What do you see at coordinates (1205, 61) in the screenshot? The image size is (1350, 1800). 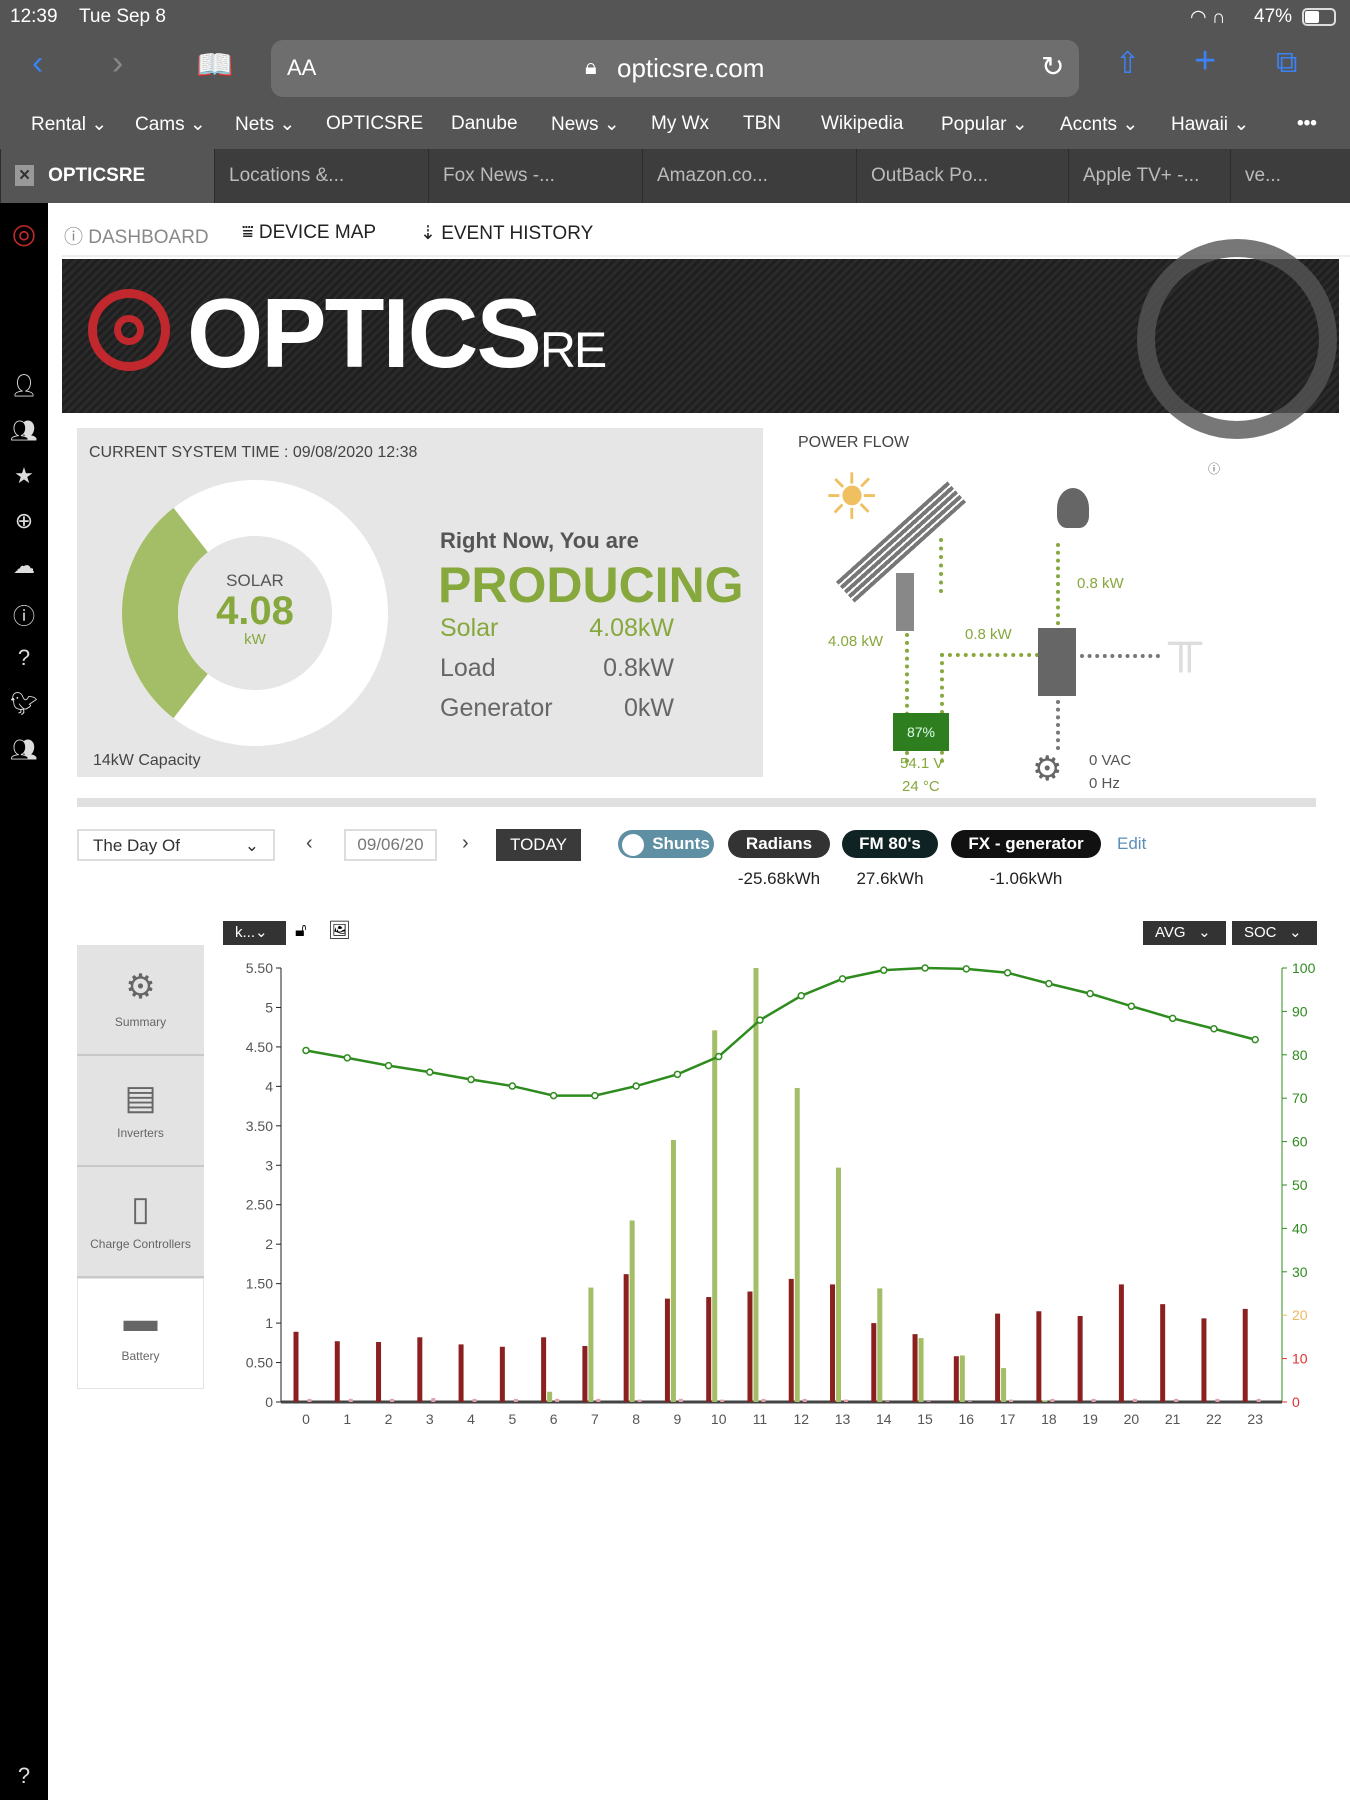 I see `new-tab-icon: +` at bounding box center [1205, 61].